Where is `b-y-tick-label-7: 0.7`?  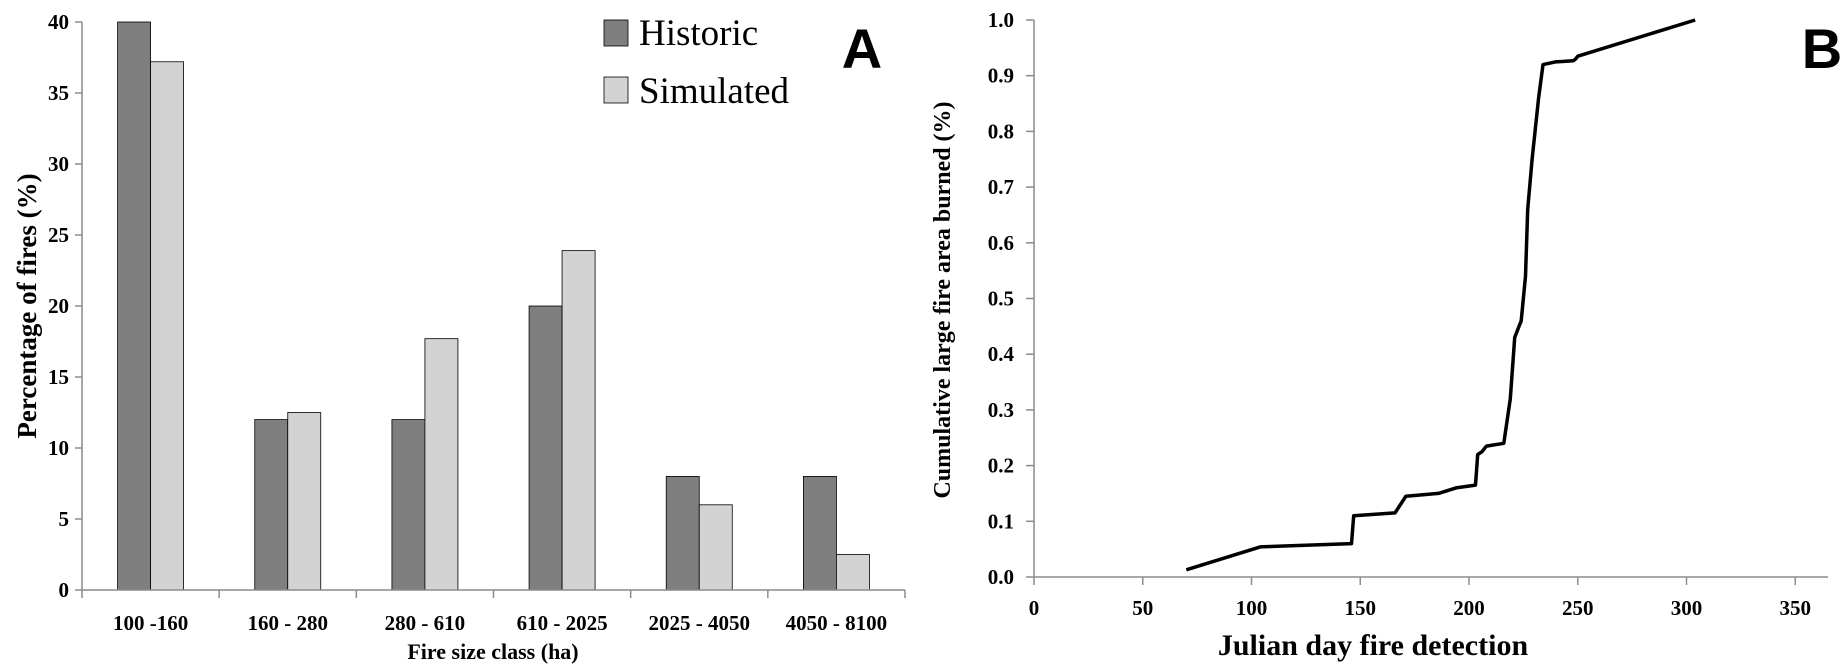 b-y-tick-label-7: 0.7 is located at coordinates (1001, 187).